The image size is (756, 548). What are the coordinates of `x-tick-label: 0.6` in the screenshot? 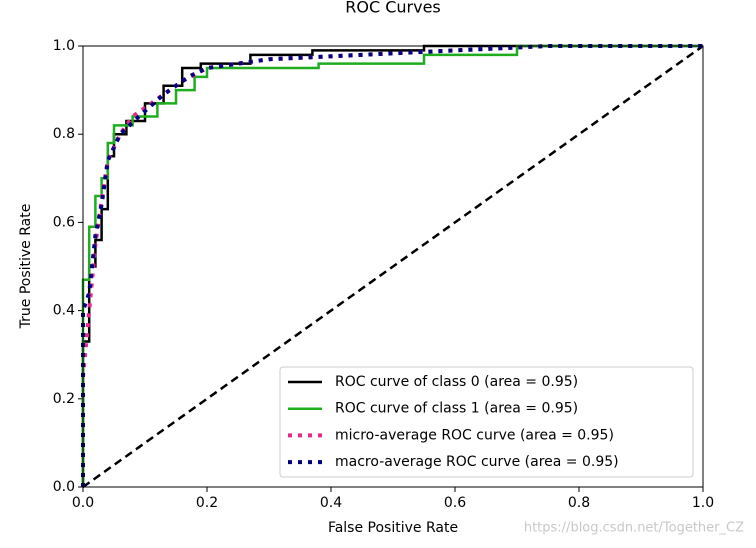 It's located at (455, 503).